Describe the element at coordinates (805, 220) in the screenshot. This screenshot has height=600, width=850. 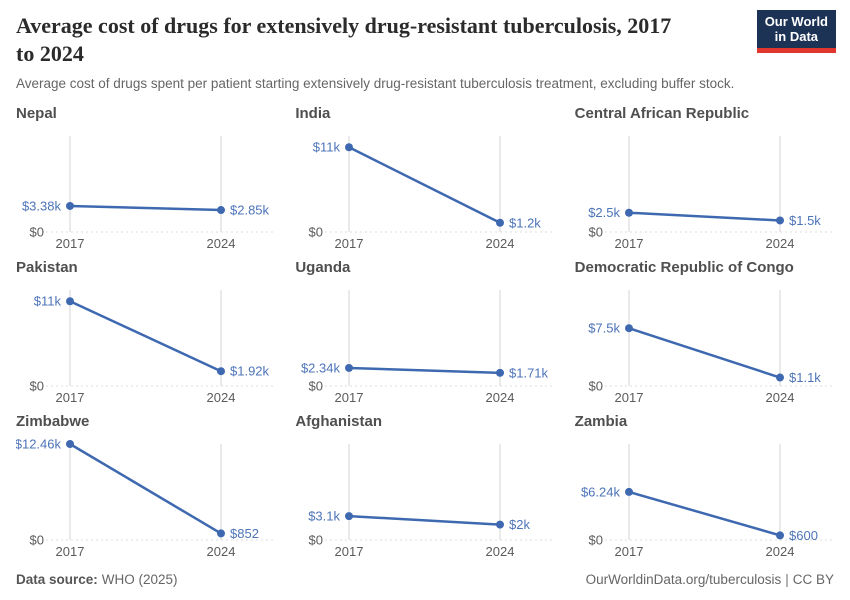
I see `value-label-2024: $1.5k` at that location.